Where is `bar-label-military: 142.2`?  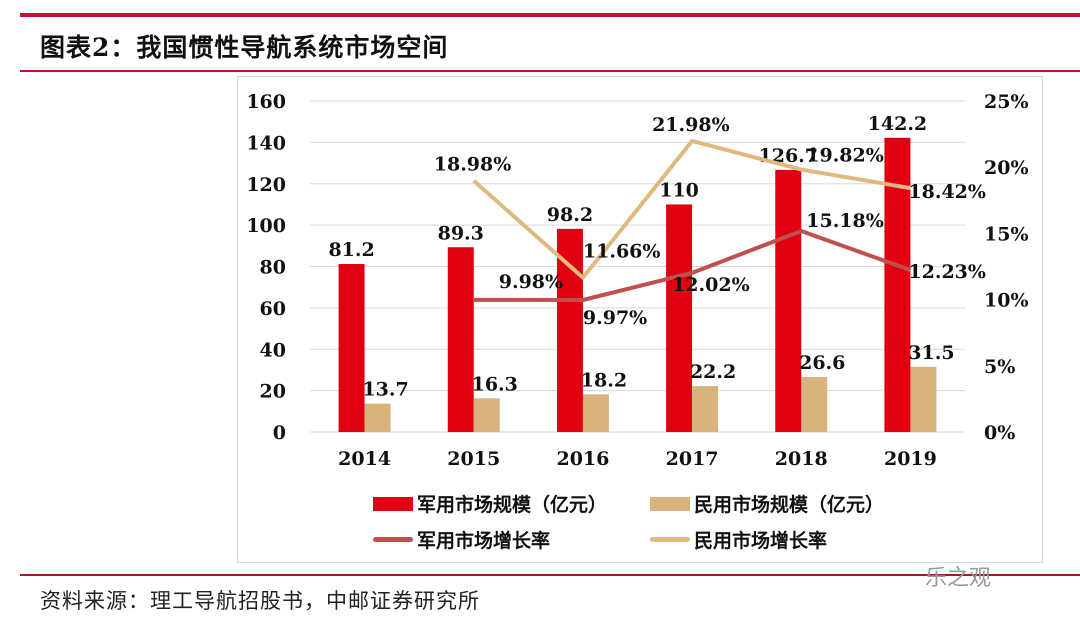 bar-label-military: 142.2 is located at coordinates (898, 124).